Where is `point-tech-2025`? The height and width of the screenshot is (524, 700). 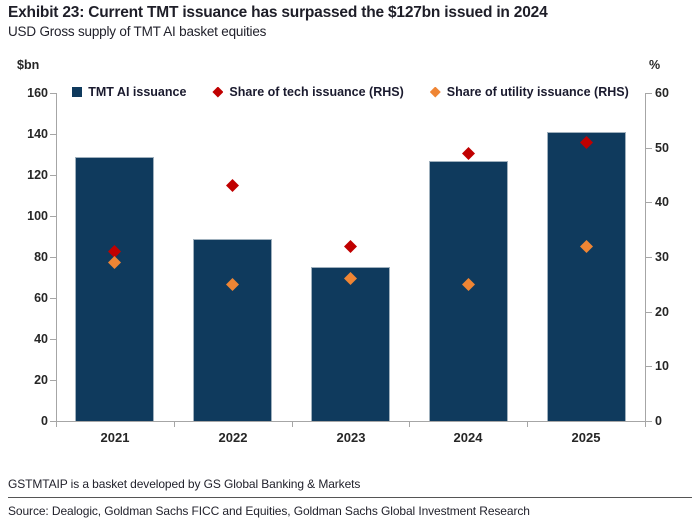 point-tech-2025 is located at coordinates (586, 142).